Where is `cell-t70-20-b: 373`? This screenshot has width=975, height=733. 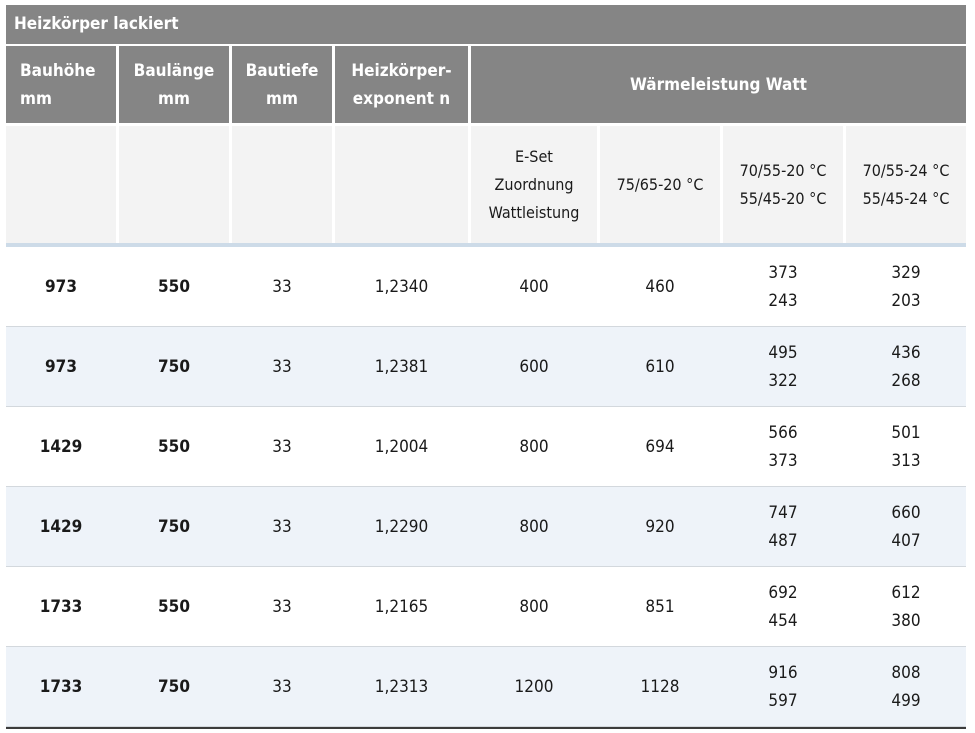 cell-t70-20-b: 373 is located at coordinates (783, 460).